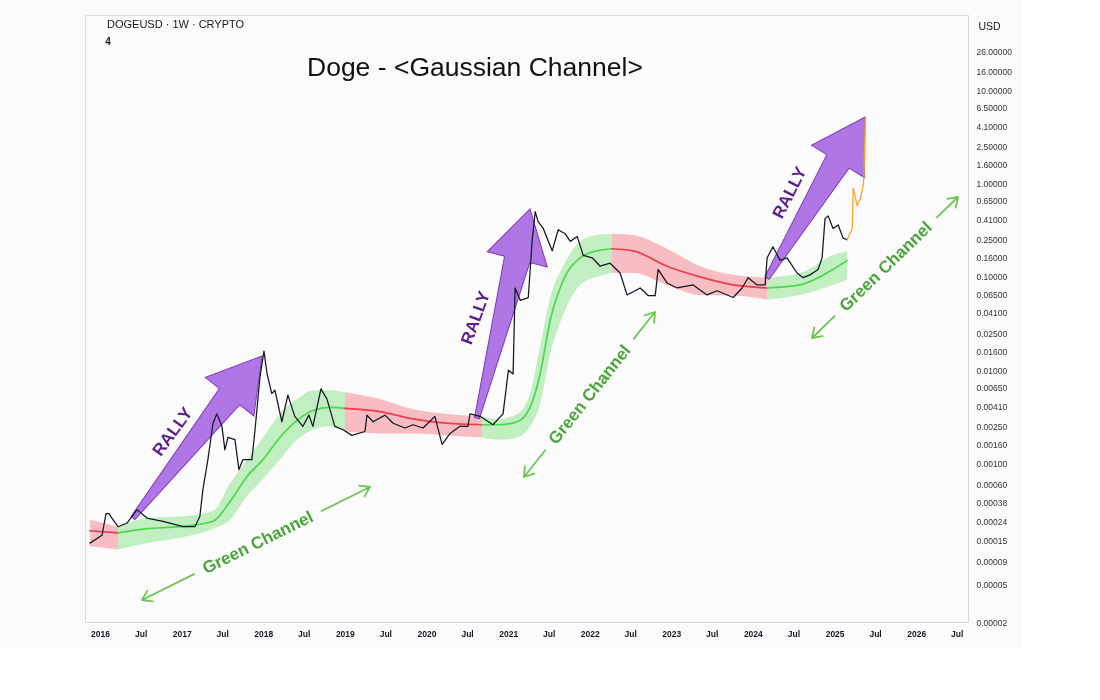 This screenshot has width=1100, height=700. I want to click on y-tick-label: 0.00060, so click(992, 484).